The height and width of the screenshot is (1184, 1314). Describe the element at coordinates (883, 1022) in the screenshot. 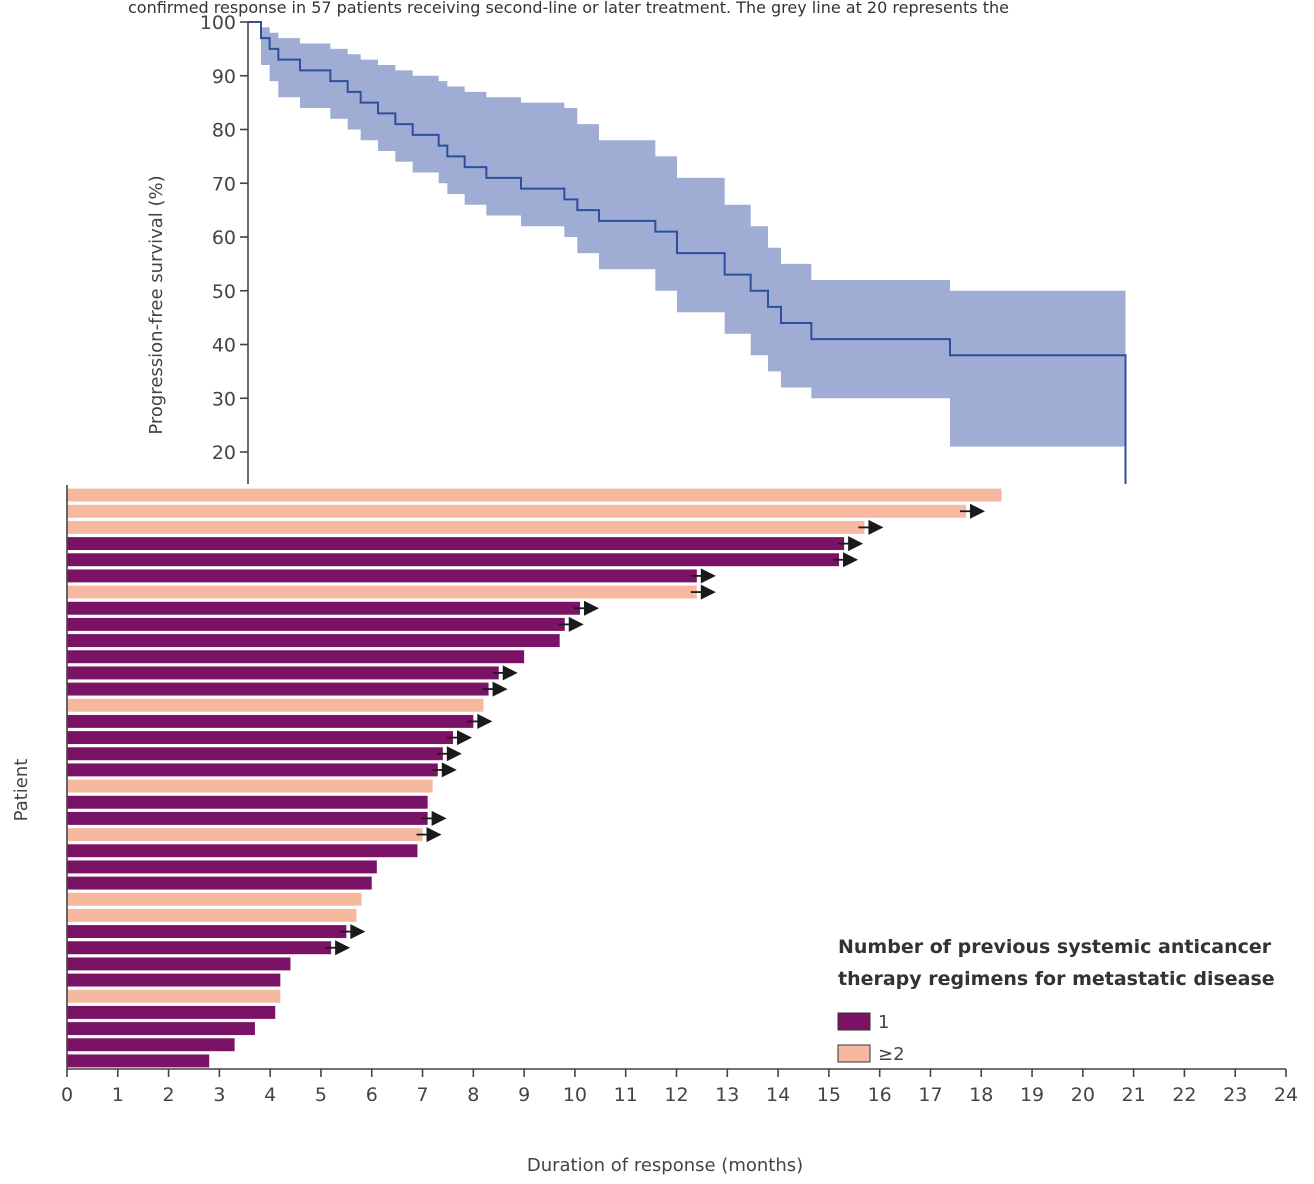

I see `legend-label-one-prior: 1` at that location.